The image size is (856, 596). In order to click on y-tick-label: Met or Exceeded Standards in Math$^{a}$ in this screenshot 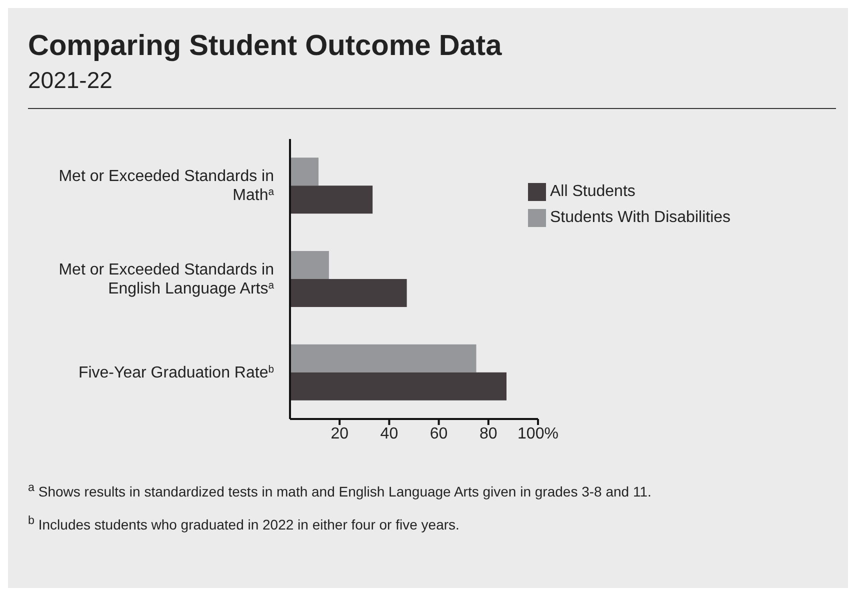, I will do `click(166, 186)`.